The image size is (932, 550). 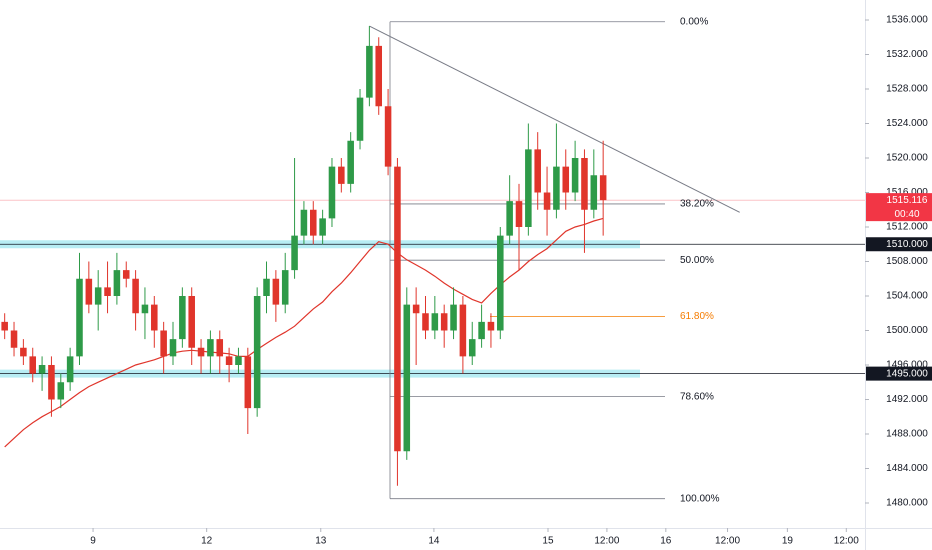 What do you see at coordinates (907, 261) in the screenshot?
I see `y-tick-label: 1508.000` at bounding box center [907, 261].